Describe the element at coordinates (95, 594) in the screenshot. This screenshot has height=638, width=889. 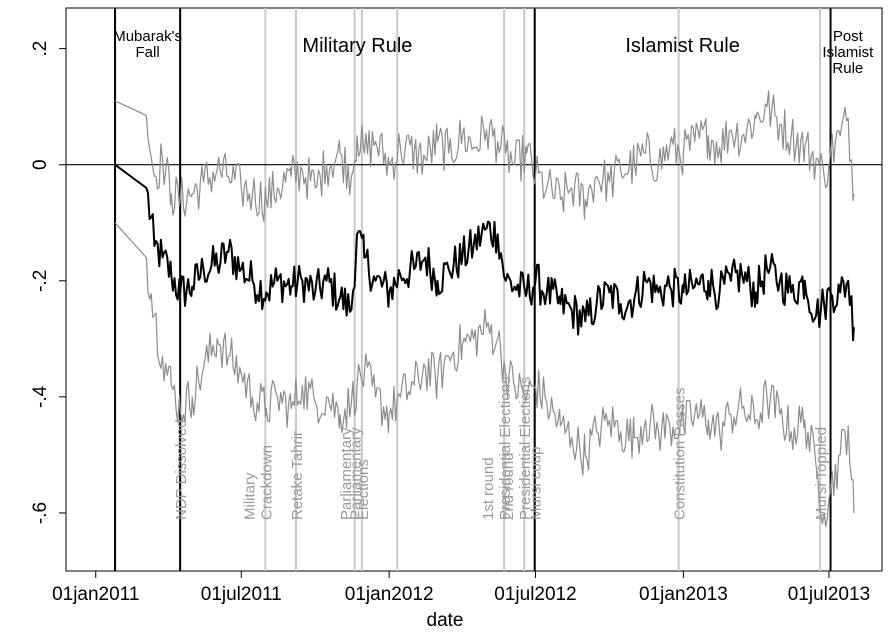
I see `x-tick-label: 01jan2011` at that location.